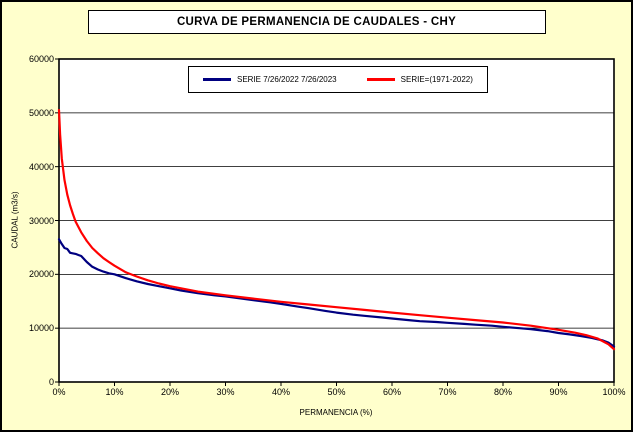  What do you see at coordinates (436, 79) in the screenshot?
I see `legend-label: SERIE=(1971-2022)` at bounding box center [436, 79].